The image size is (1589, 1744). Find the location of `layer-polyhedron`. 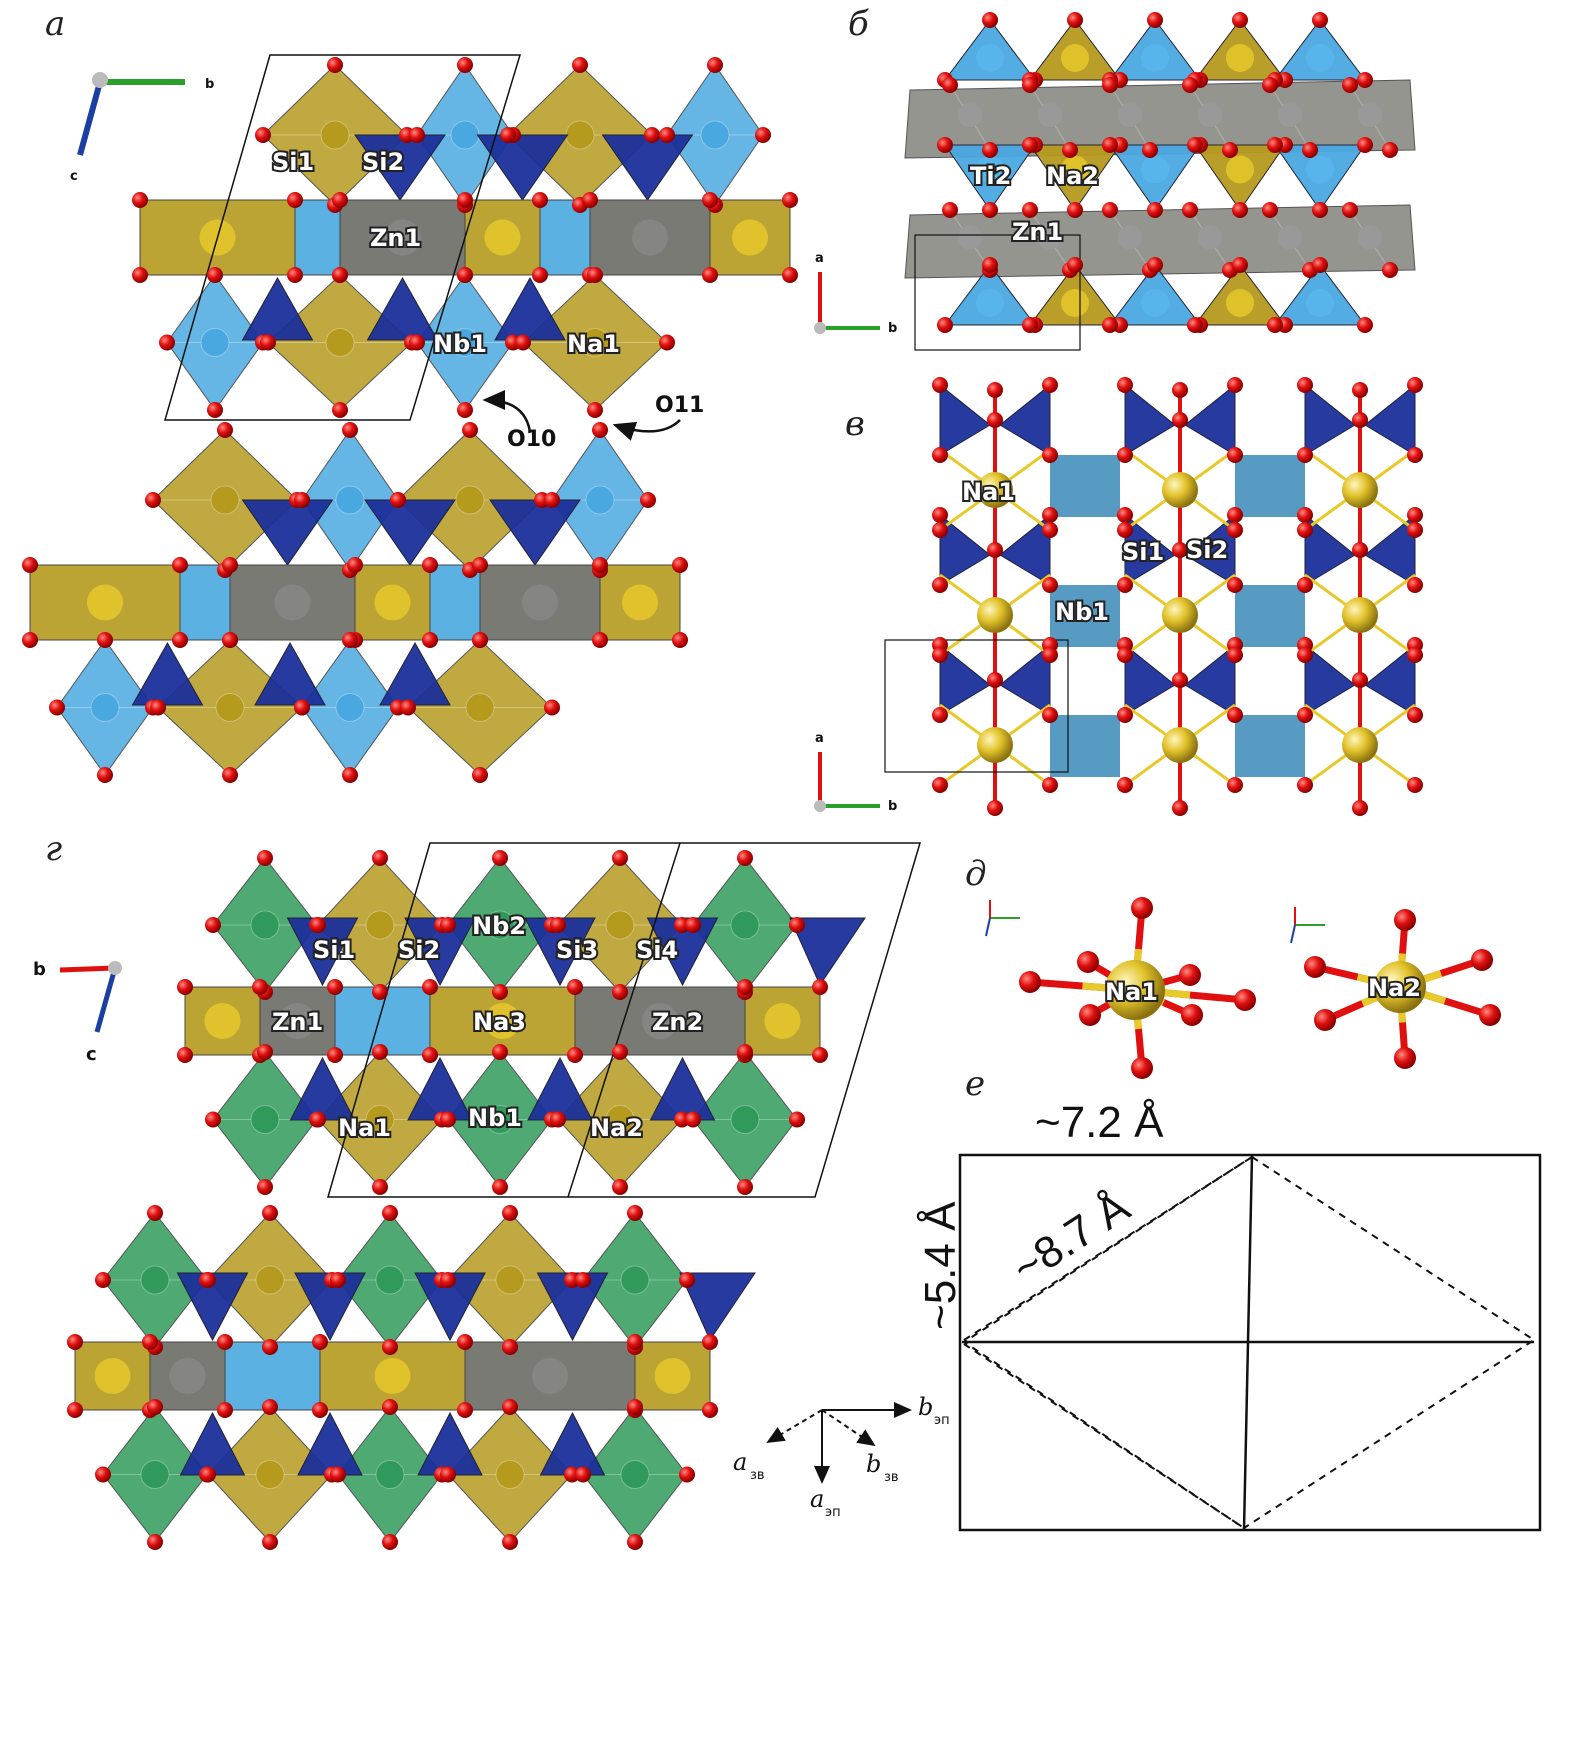

layer-polyhedron is located at coordinates (217, 237).